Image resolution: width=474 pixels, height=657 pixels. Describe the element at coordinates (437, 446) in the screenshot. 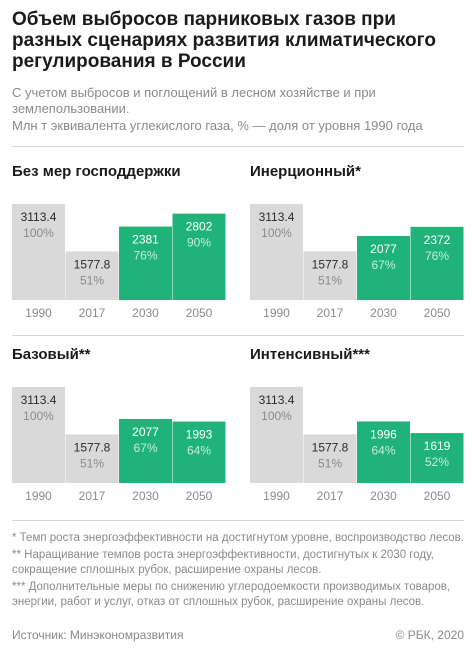

I see `value-label: 1619` at that location.